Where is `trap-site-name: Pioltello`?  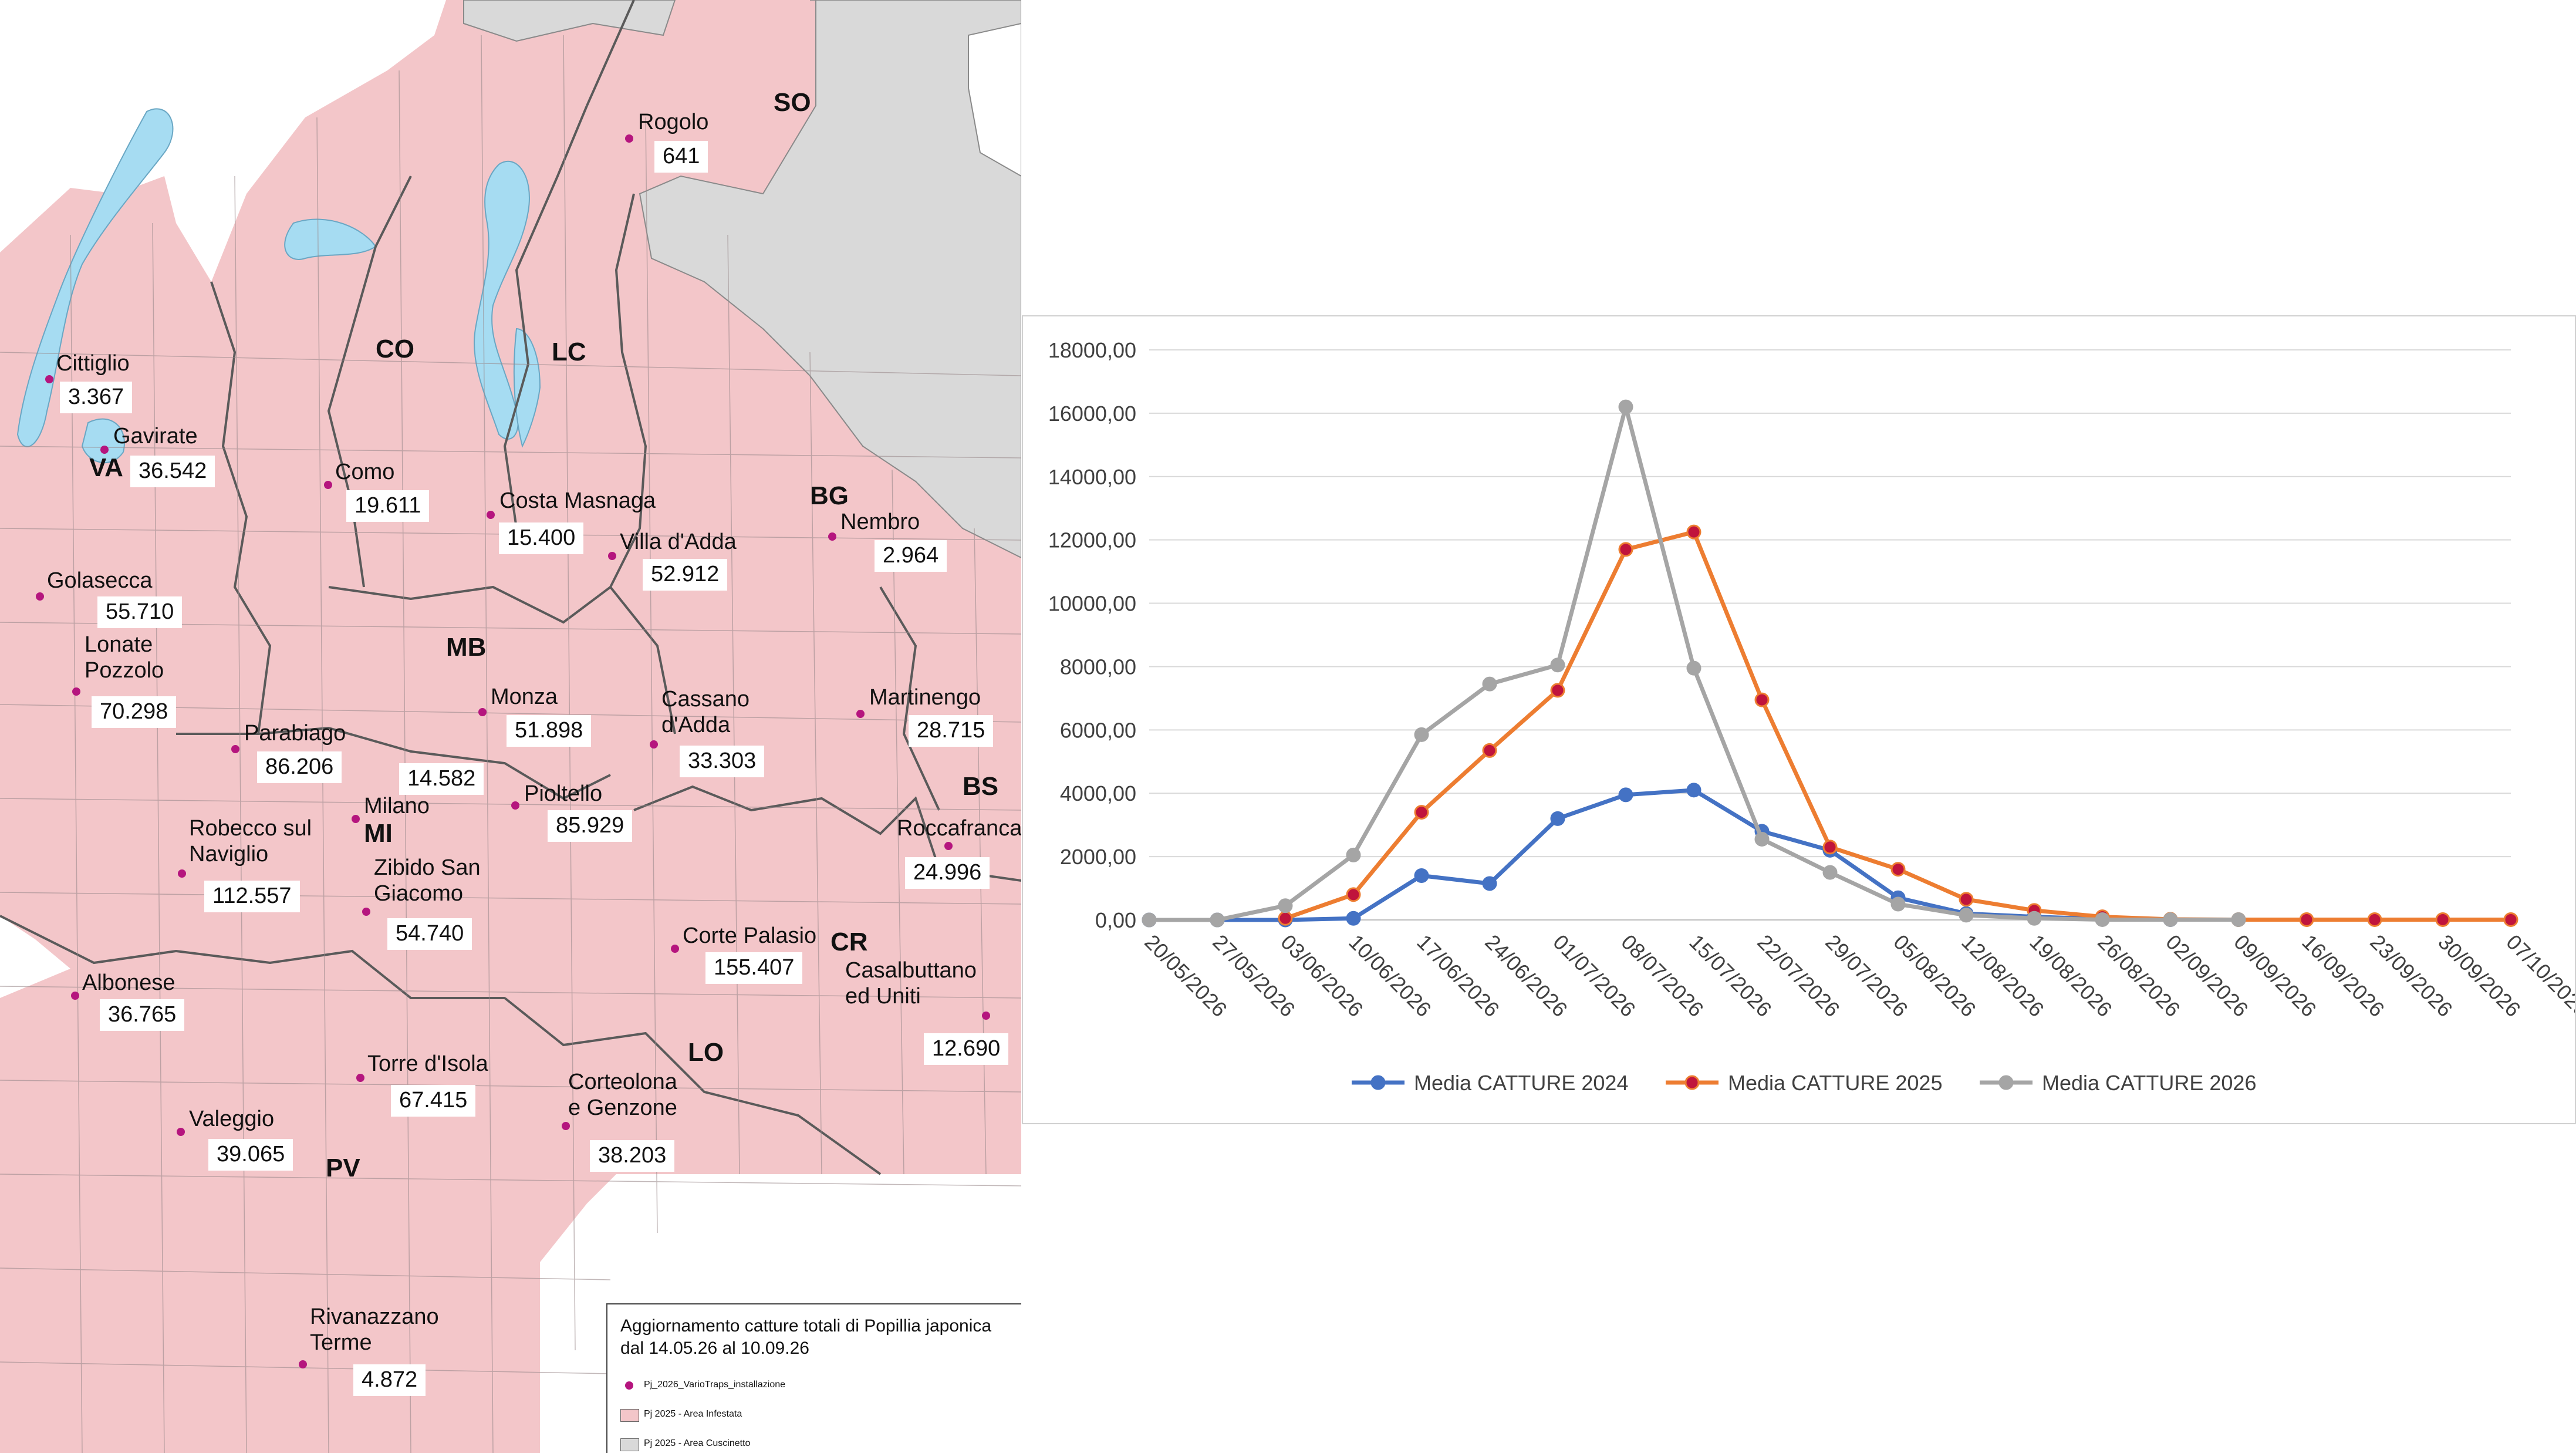
trap-site-name: Pioltello is located at coordinates (563, 793).